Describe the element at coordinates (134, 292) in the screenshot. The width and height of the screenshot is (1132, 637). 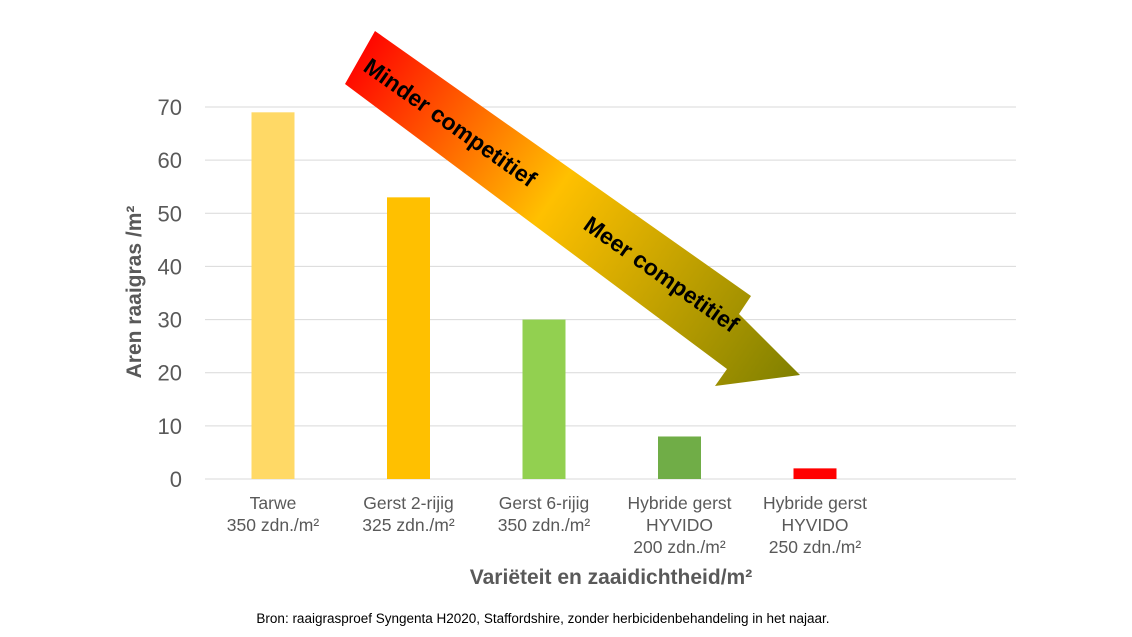
I see `y-axis-title: Aren raaigras /m²` at that location.